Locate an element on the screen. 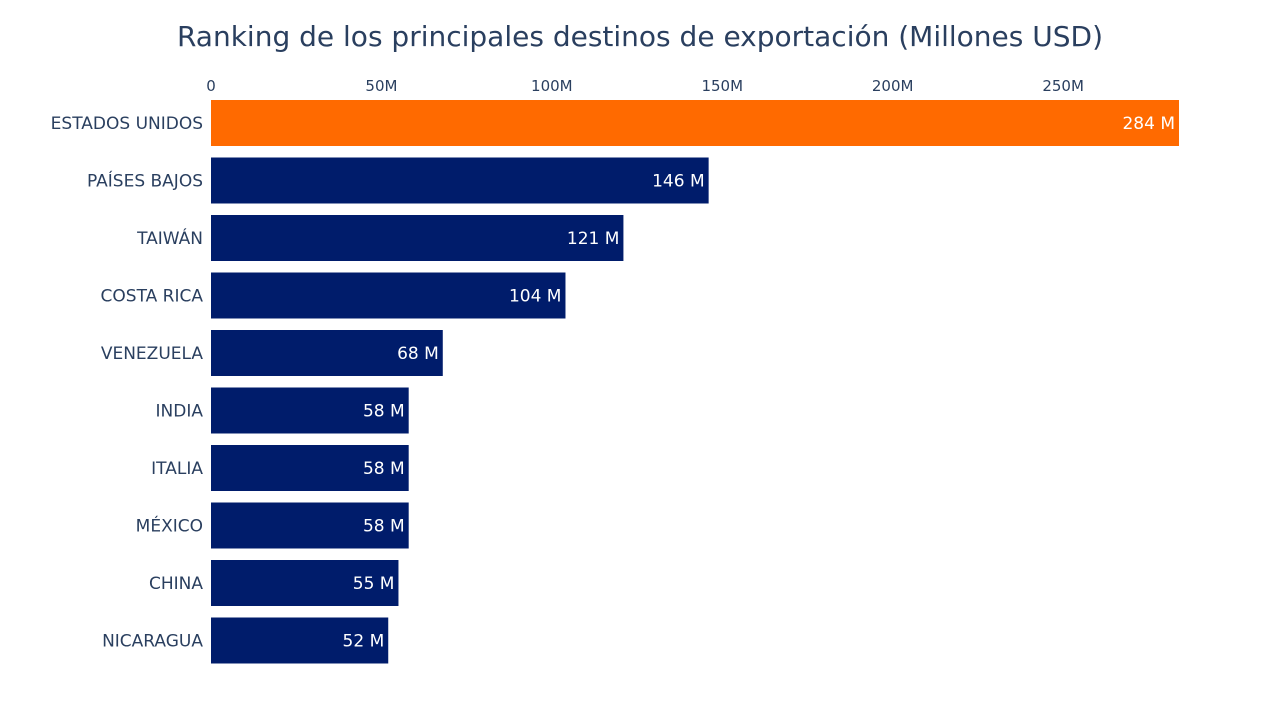 Image resolution: width=1280 pixels, height=720 pixels. data-label: 104 M is located at coordinates (535, 297).